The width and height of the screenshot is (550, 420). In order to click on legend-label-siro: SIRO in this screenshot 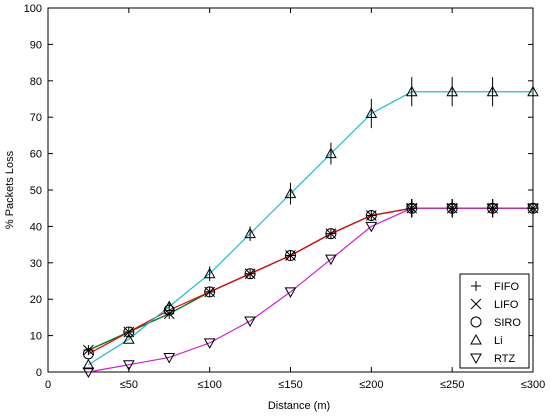, I will do `click(507, 323)`.